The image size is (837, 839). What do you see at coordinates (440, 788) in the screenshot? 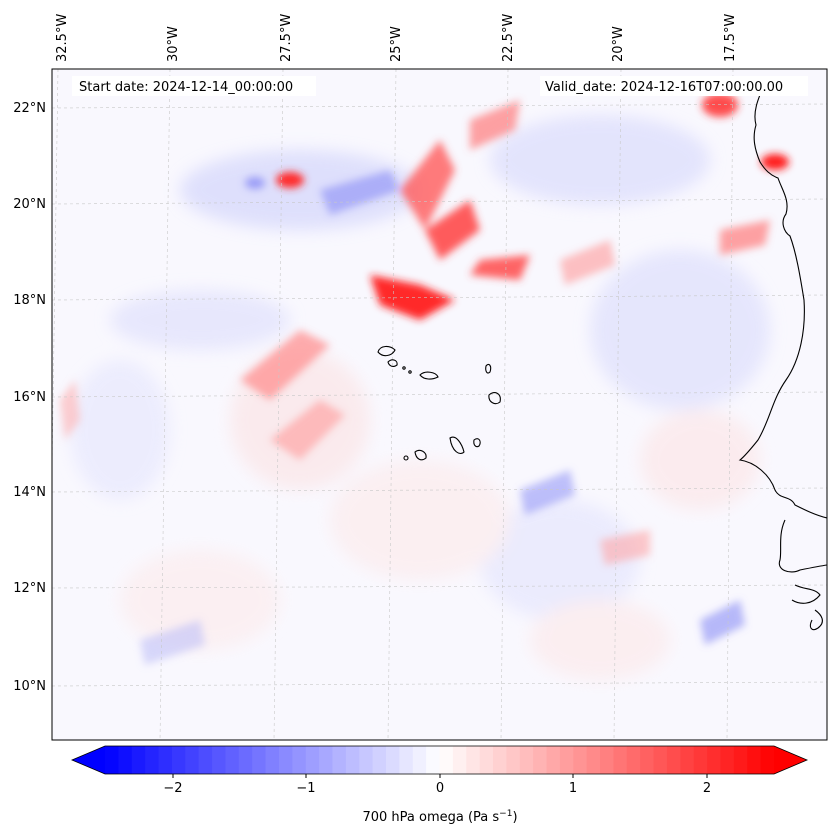
I see `colorbar-tick-label: 0` at bounding box center [440, 788].